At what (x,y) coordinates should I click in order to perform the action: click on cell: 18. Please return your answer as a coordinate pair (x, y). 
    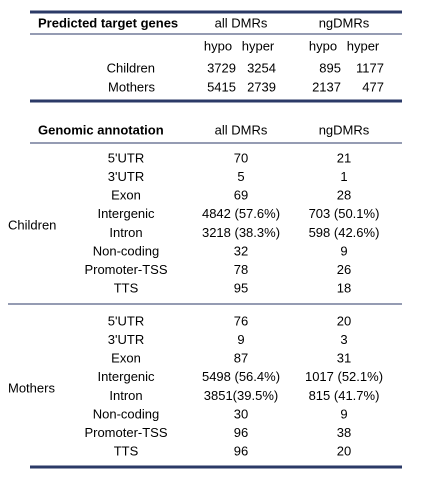
    Looking at the image, I should click on (344, 288).